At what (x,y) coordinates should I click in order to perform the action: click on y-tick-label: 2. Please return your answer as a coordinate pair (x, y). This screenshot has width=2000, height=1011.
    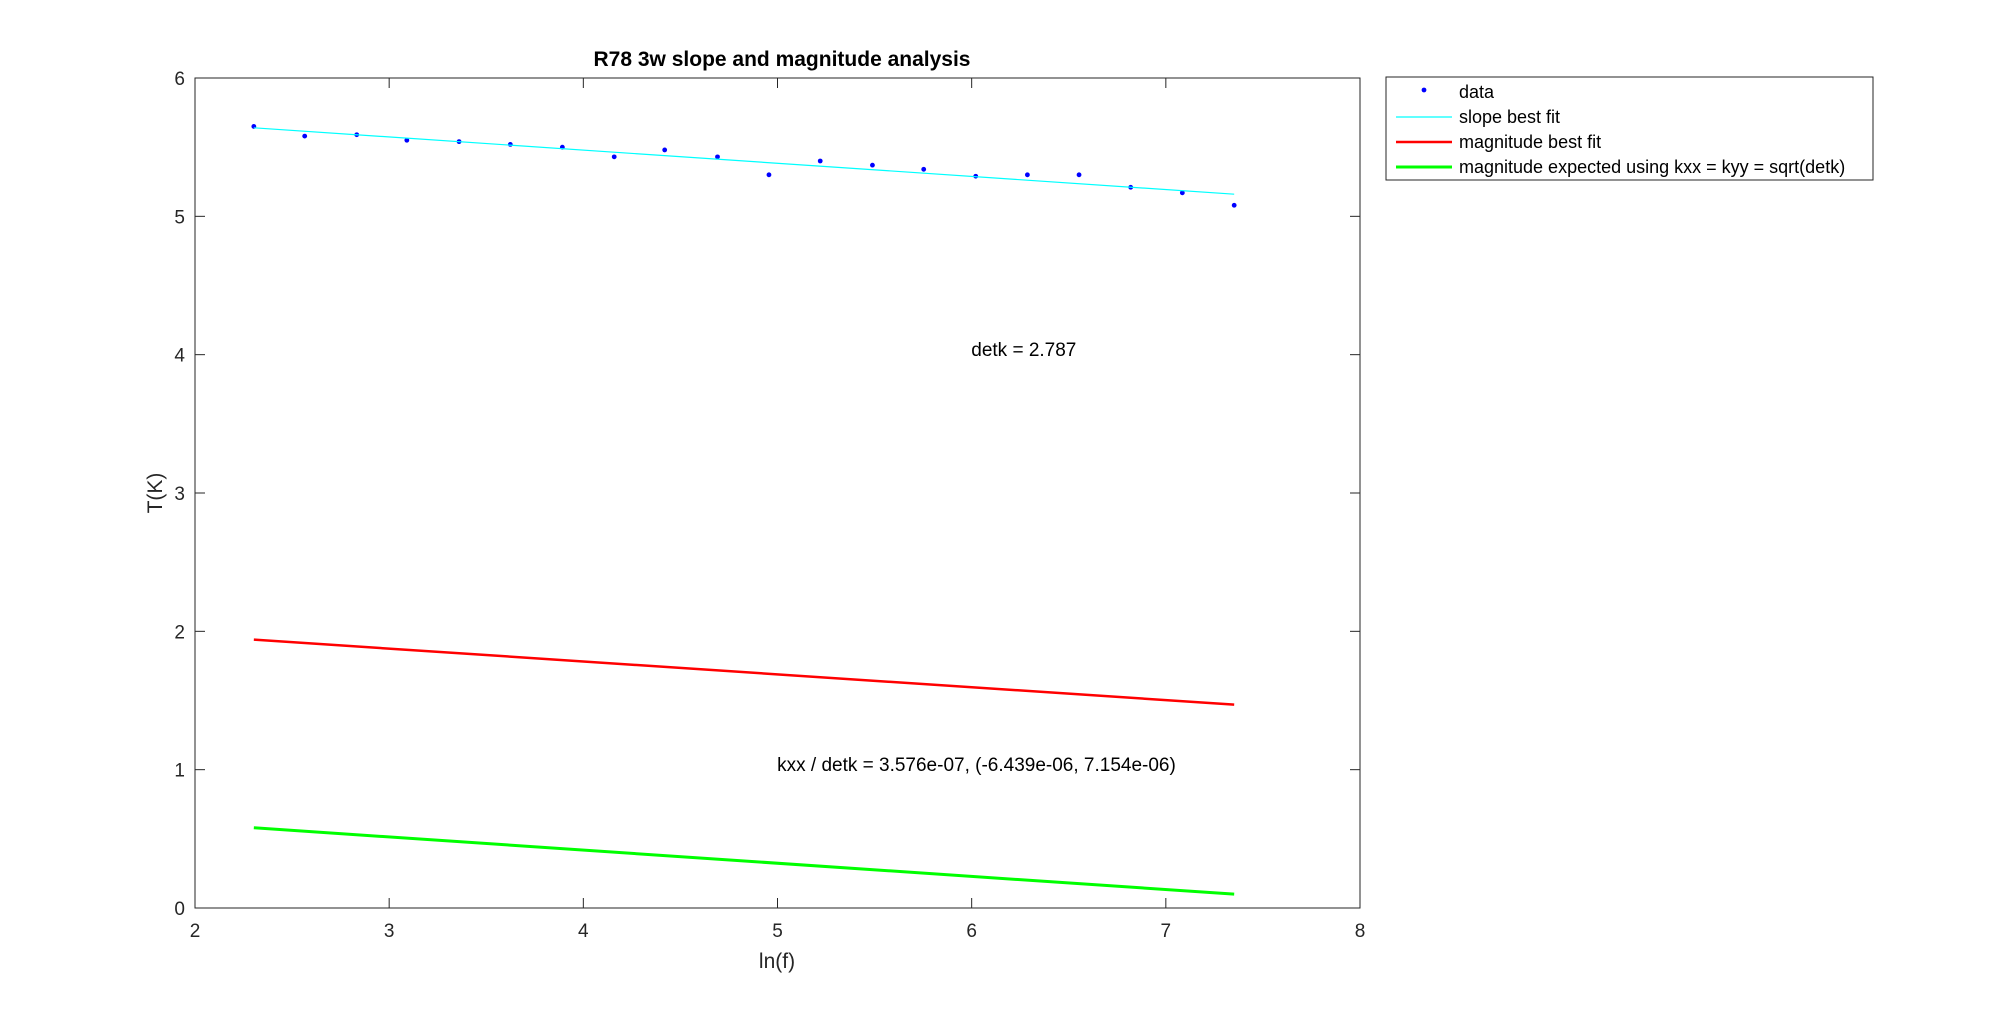
    Looking at the image, I should click on (179, 632).